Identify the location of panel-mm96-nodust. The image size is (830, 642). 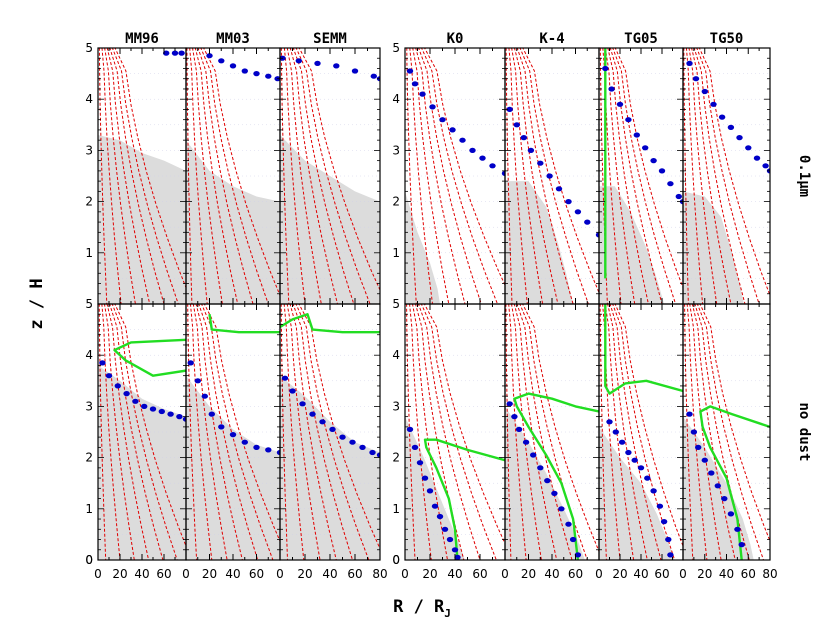
(142, 432).